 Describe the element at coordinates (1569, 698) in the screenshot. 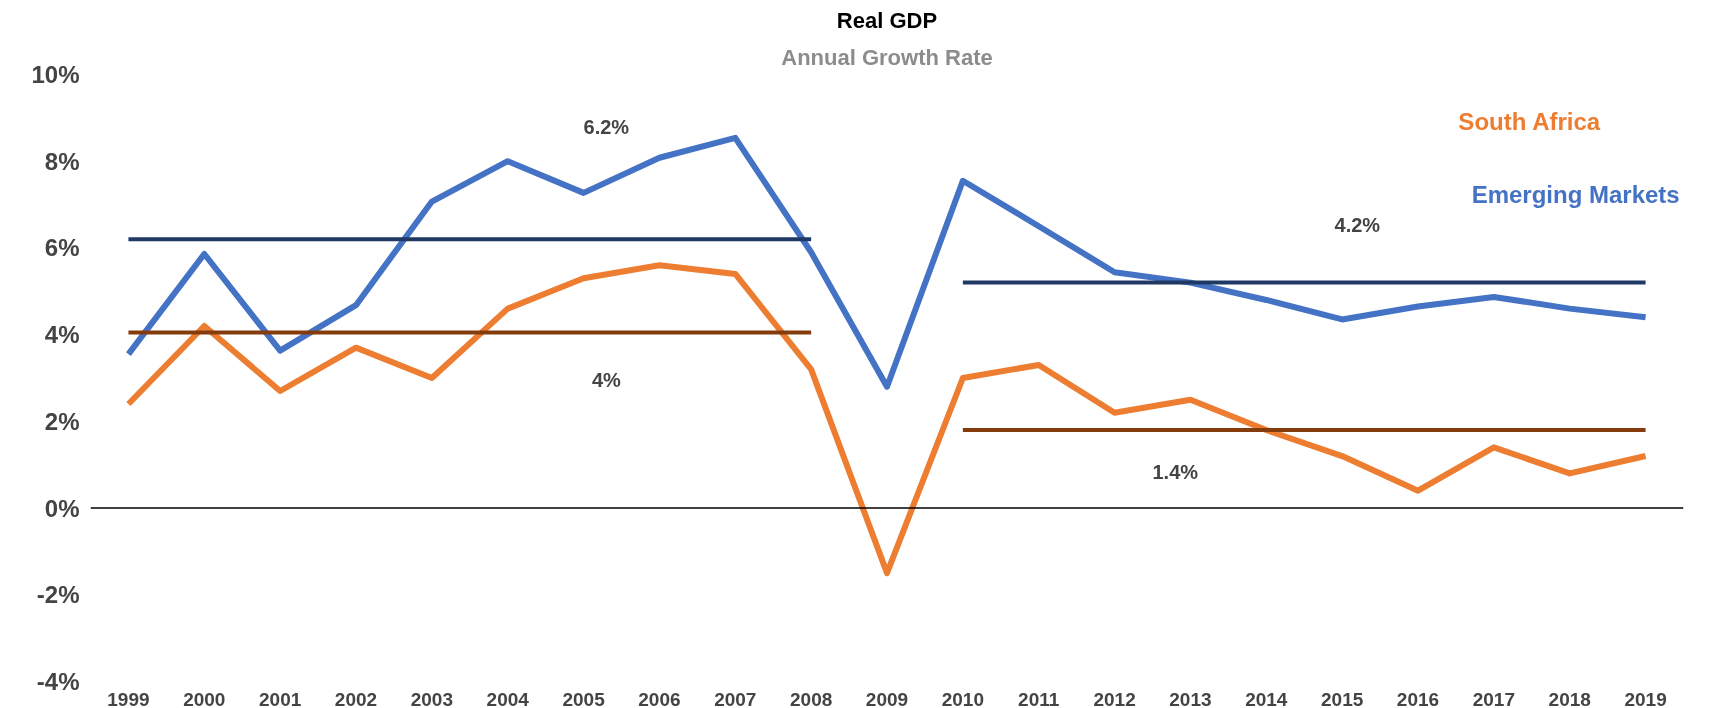

I see `x-tick-label: 2018` at that location.